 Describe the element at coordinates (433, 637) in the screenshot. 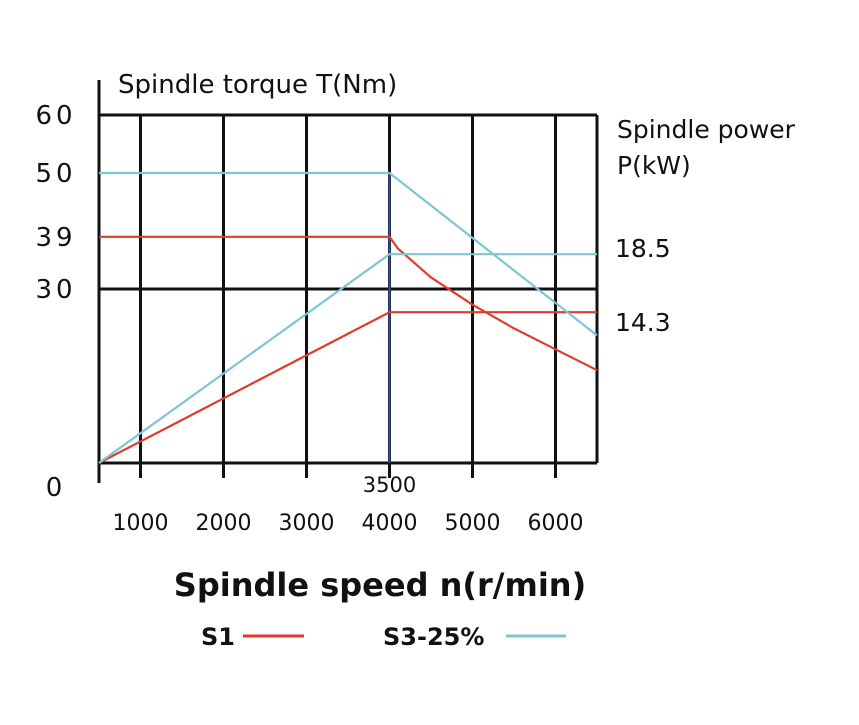

I see `legend-label-s3: S3-25%` at that location.